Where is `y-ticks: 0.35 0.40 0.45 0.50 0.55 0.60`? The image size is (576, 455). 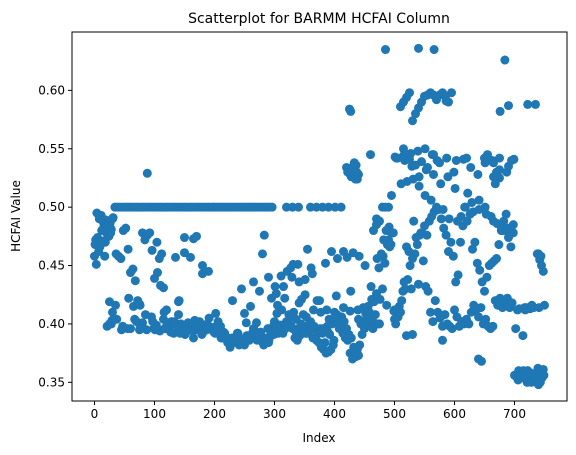 y-ticks: 0.35 0.40 0.45 0.50 0.55 0.60 is located at coordinates (55, 236).